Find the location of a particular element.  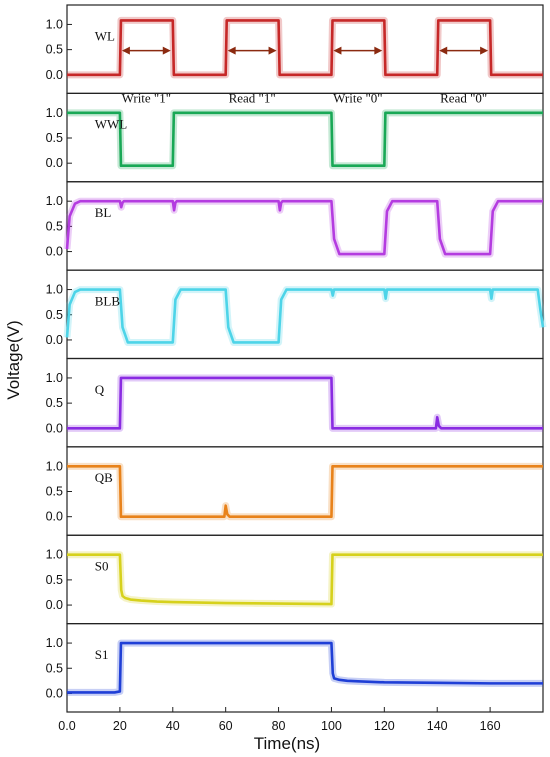

series-line-s1 is located at coordinates (305, 667).